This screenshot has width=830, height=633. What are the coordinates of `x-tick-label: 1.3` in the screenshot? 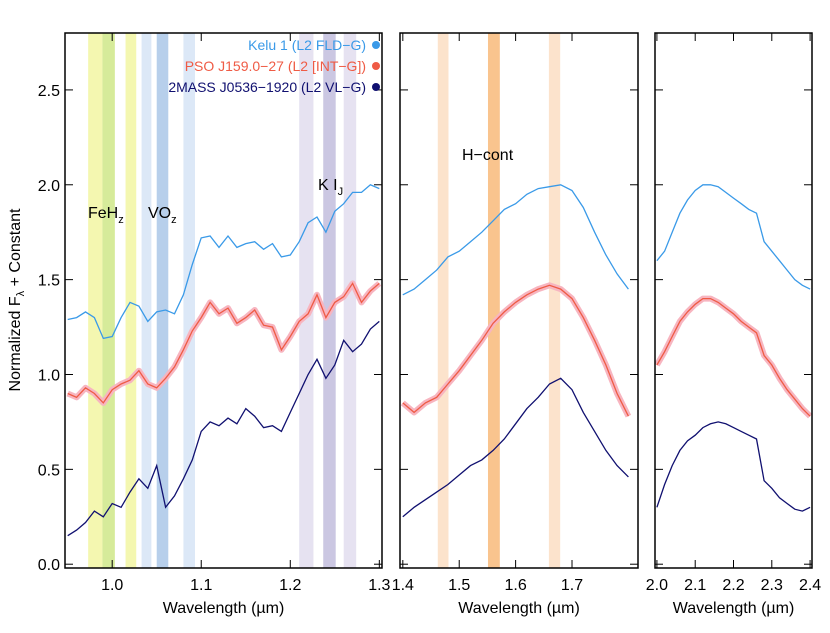 It's located at (379, 585).